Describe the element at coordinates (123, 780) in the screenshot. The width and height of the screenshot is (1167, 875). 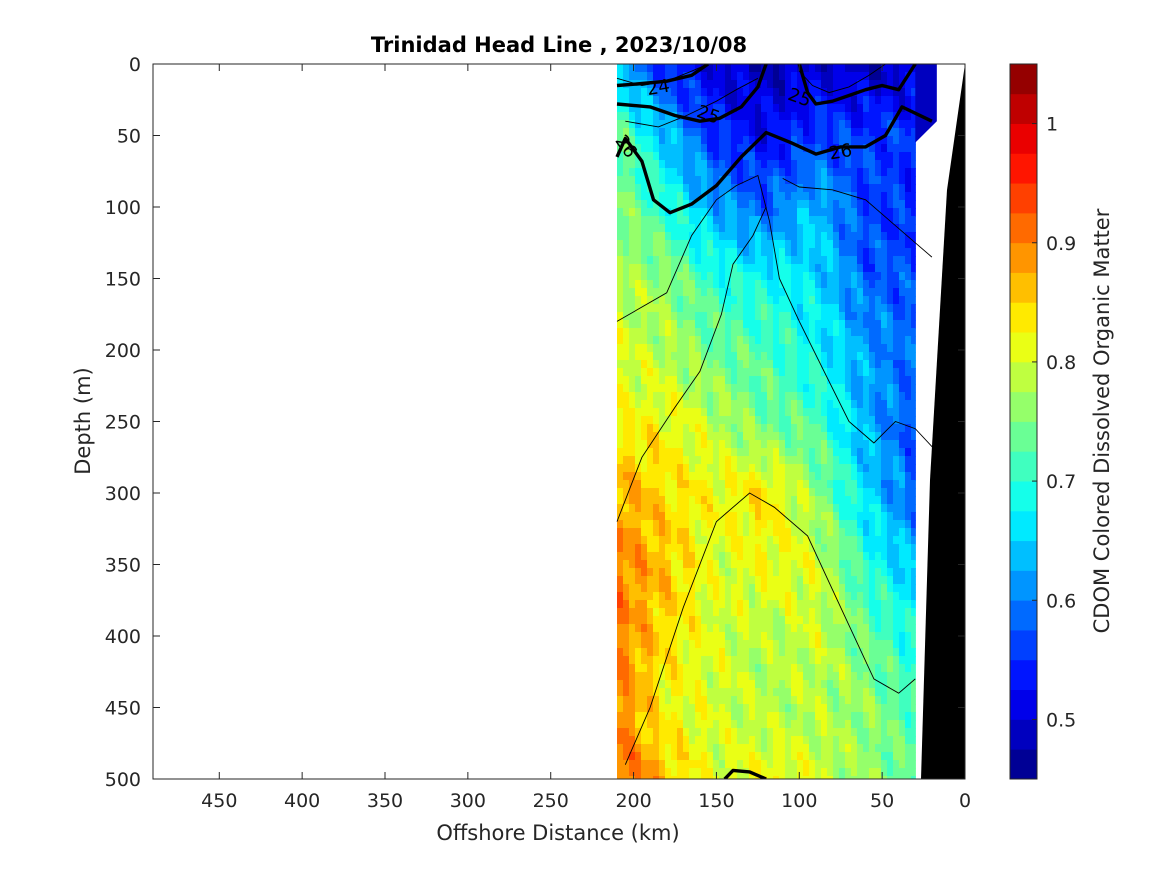
I see `y-tick-label: 500` at that location.